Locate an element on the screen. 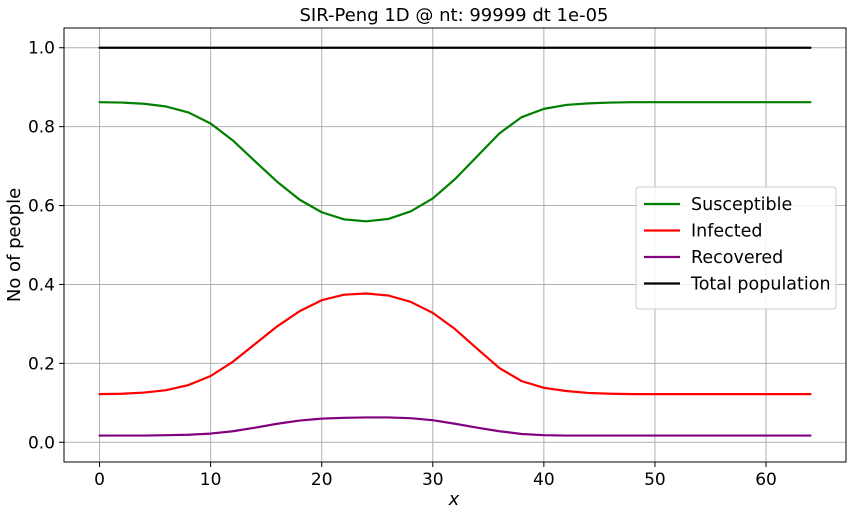  legend-label-infected: Infected is located at coordinates (727, 232).